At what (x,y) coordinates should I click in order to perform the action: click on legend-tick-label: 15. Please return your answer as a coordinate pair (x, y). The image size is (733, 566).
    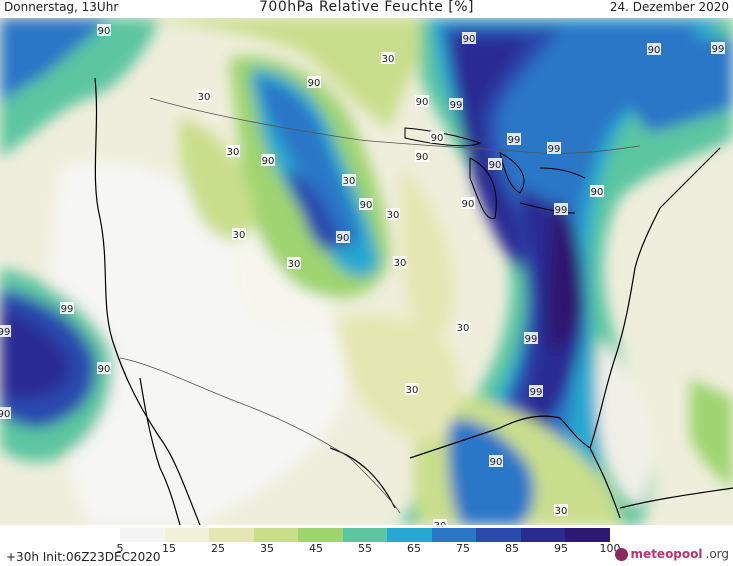
    Looking at the image, I should click on (169, 548).